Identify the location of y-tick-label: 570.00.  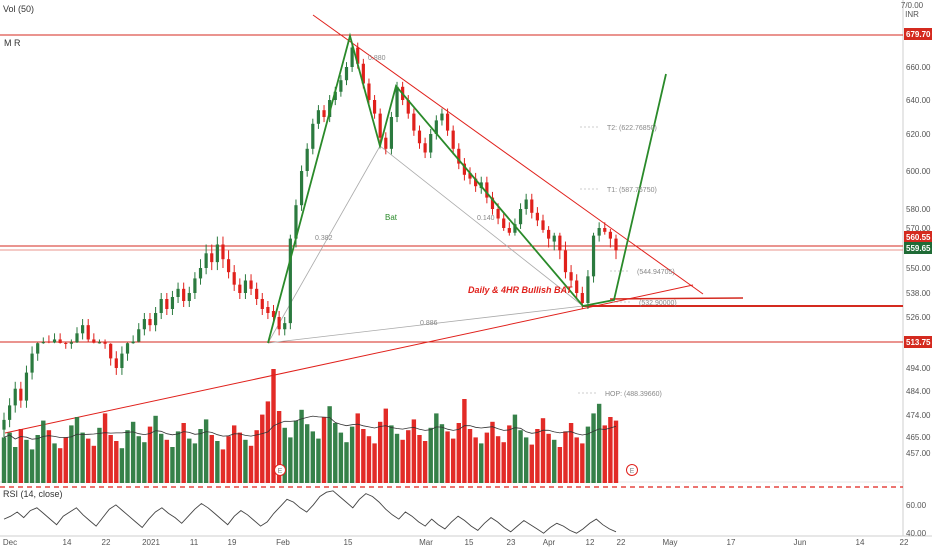
(918, 228).